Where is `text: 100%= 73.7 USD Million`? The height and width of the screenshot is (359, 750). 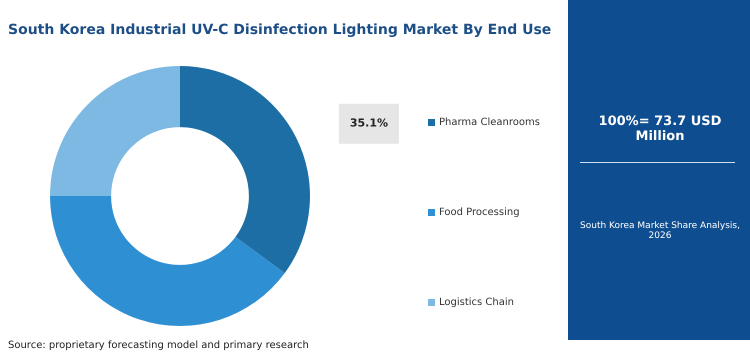 text: 100%= 73.7 USD Million is located at coordinates (660, 129).